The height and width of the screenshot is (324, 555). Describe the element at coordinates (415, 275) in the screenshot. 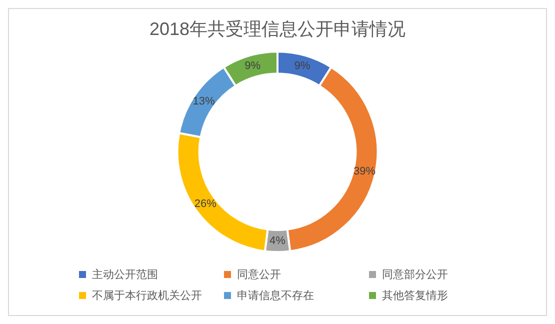

I see `legend-label: 同意部分公开` at that location.